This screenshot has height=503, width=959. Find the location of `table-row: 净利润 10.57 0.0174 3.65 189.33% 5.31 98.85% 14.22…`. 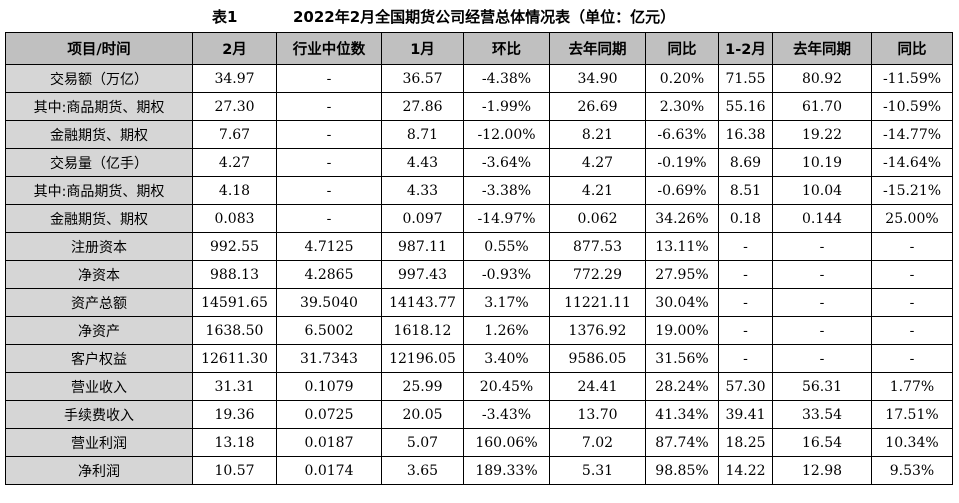

table-row: 净利润 10.57 0.0174 3.65 189.33% 5.31 98.85% 14.22… is located at coordinates (479, 470).